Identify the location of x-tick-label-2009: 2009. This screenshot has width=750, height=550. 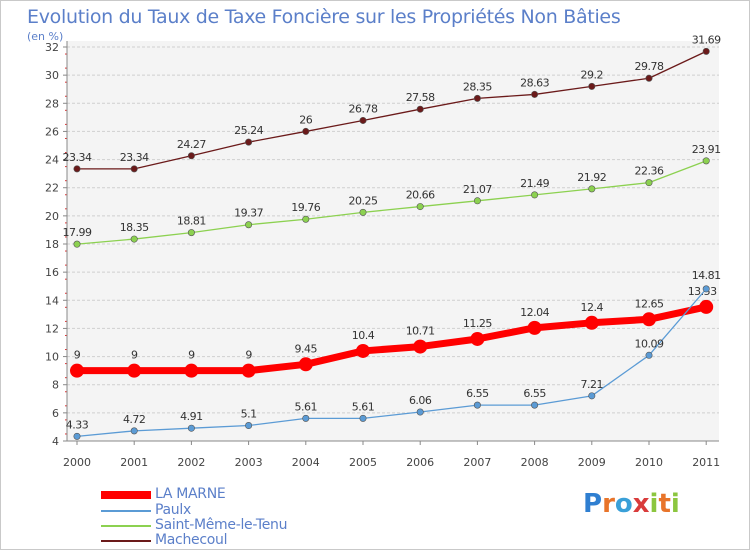
(592, 462).